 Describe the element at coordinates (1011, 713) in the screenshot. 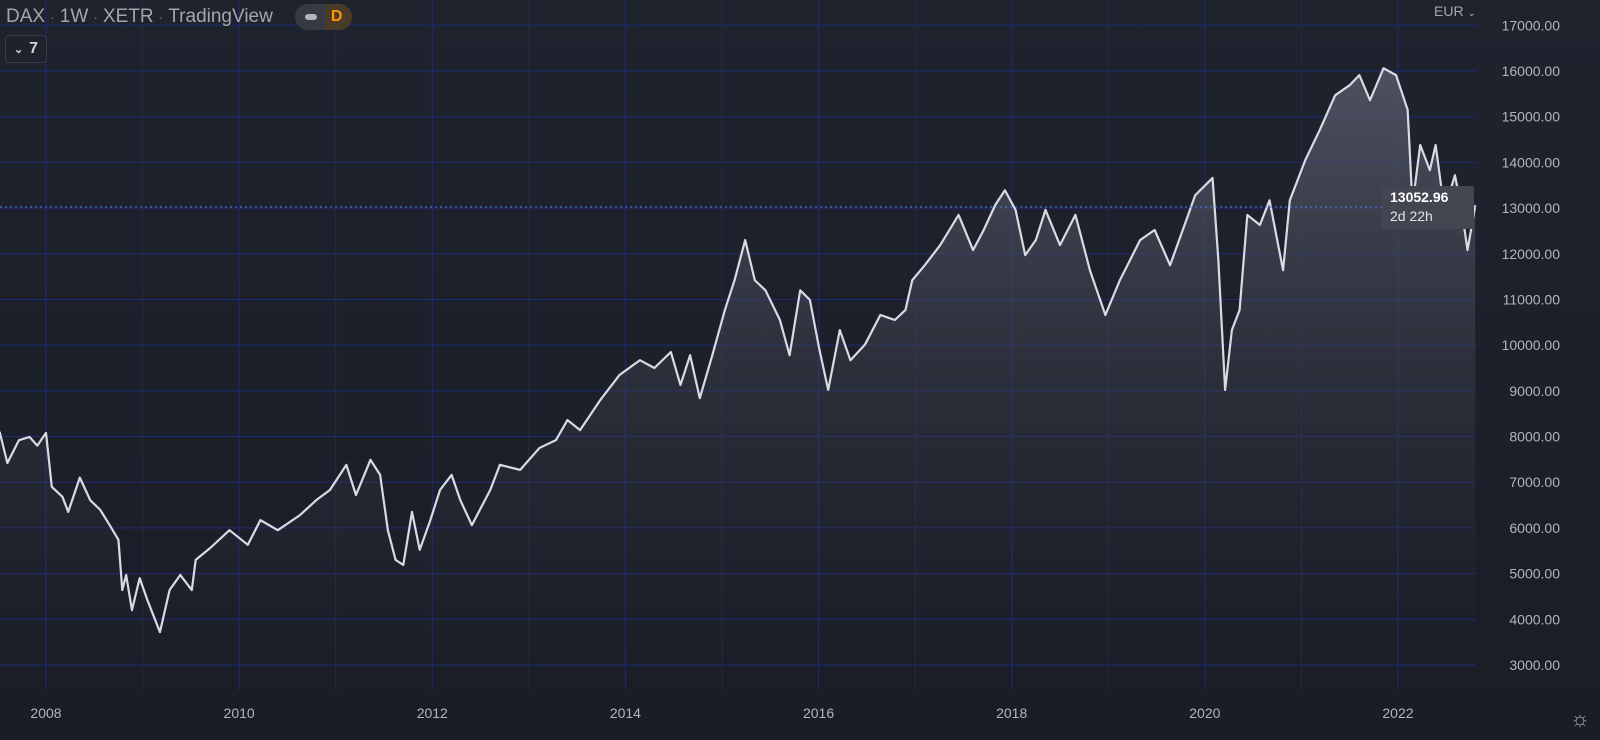

I see `x-tick-label: 2018` at that location.